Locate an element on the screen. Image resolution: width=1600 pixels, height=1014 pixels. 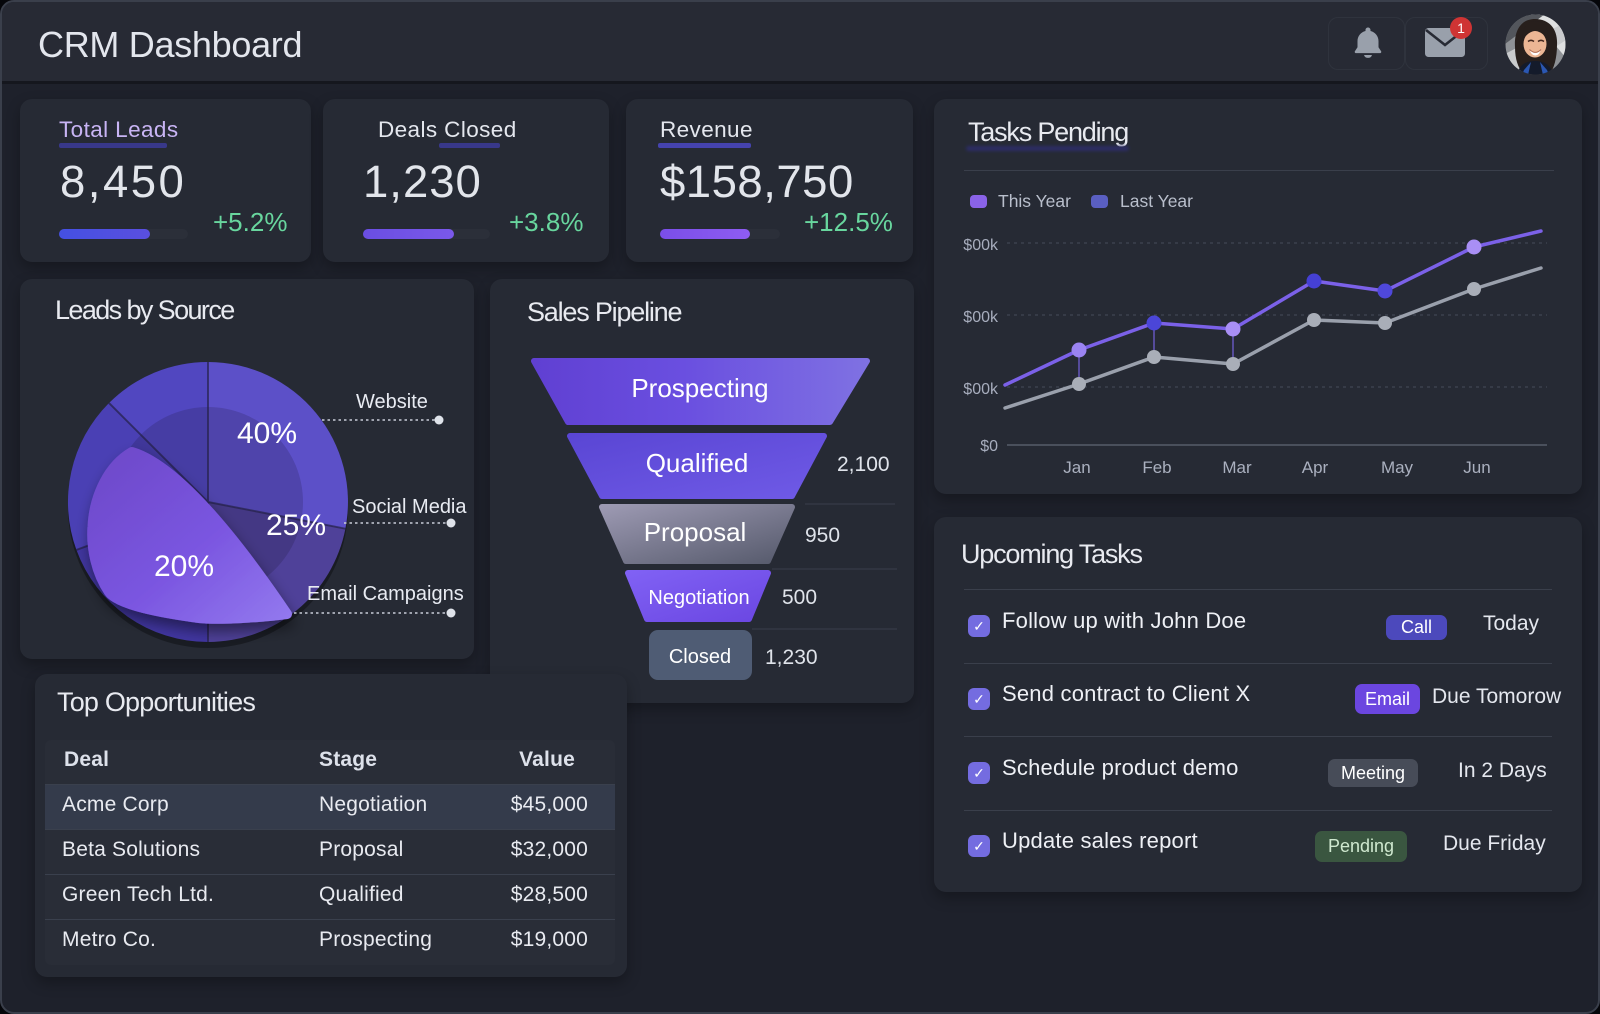
svg-text: Closed is located at coordinates (700, 657).